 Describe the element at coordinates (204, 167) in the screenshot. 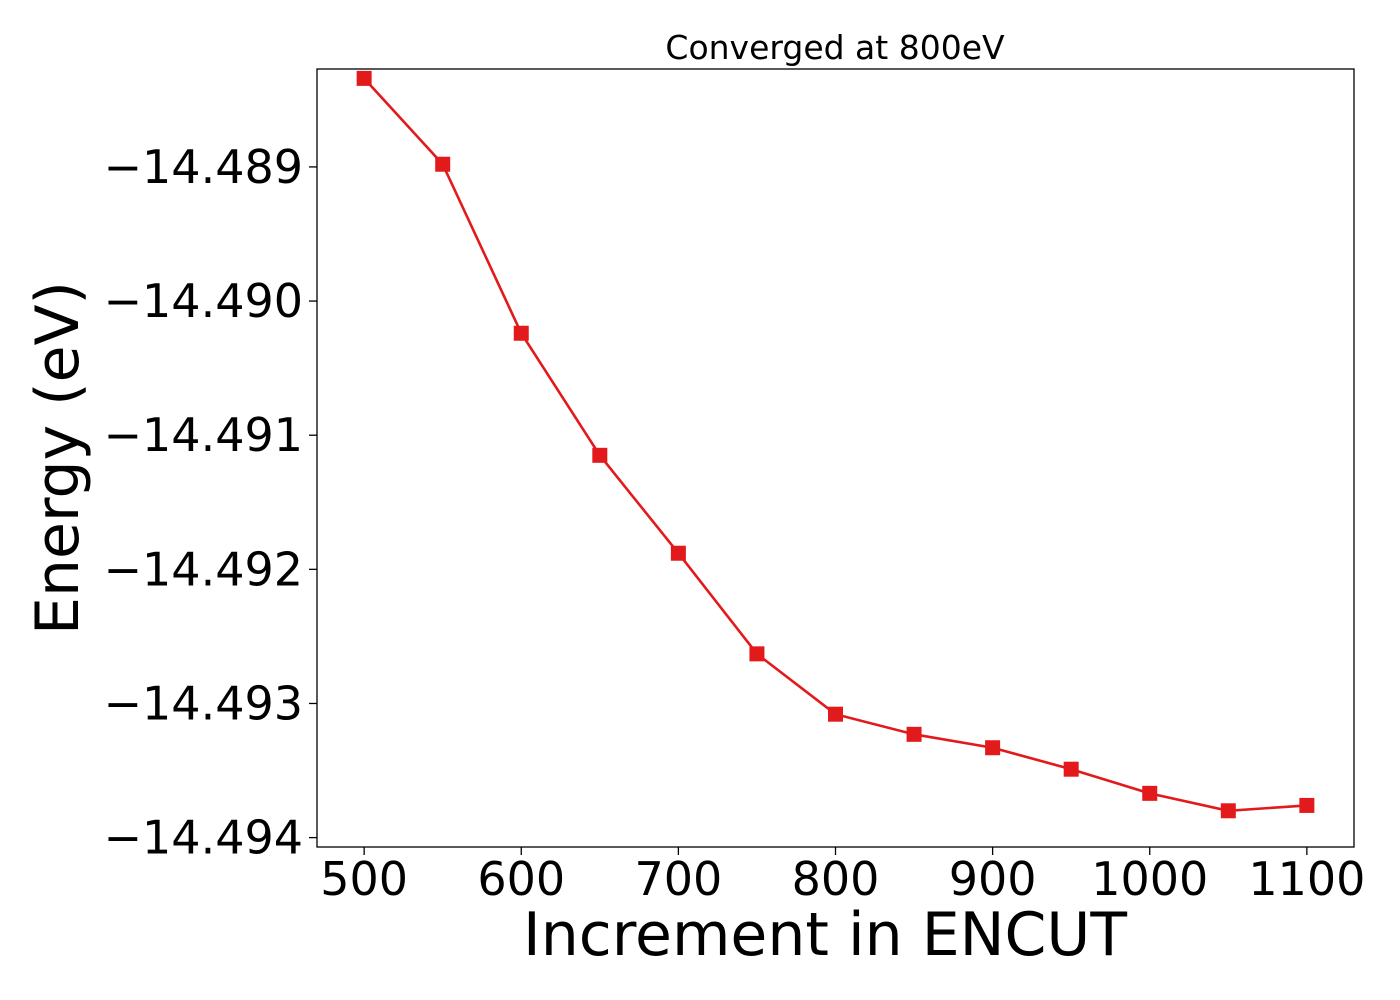

I see `y-tick-label: −14.489` at that location.